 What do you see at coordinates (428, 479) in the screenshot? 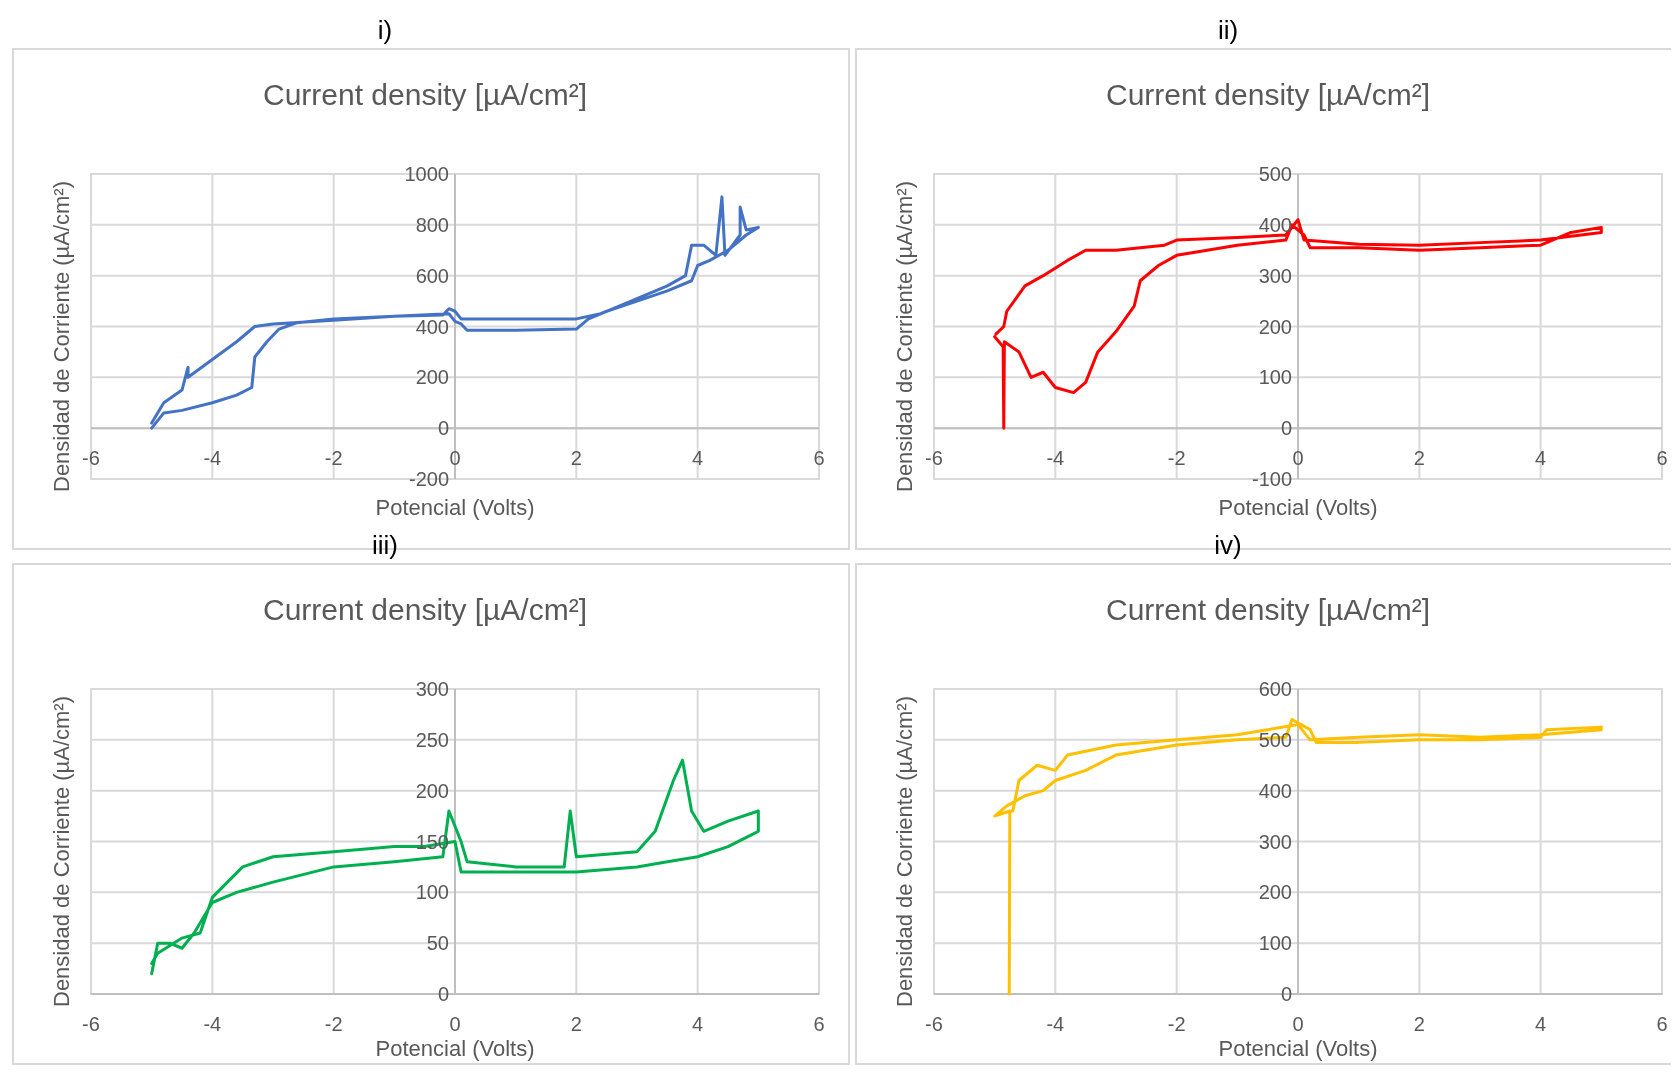
I see `y-tick-label: -200` at bounding box center [428, 479].